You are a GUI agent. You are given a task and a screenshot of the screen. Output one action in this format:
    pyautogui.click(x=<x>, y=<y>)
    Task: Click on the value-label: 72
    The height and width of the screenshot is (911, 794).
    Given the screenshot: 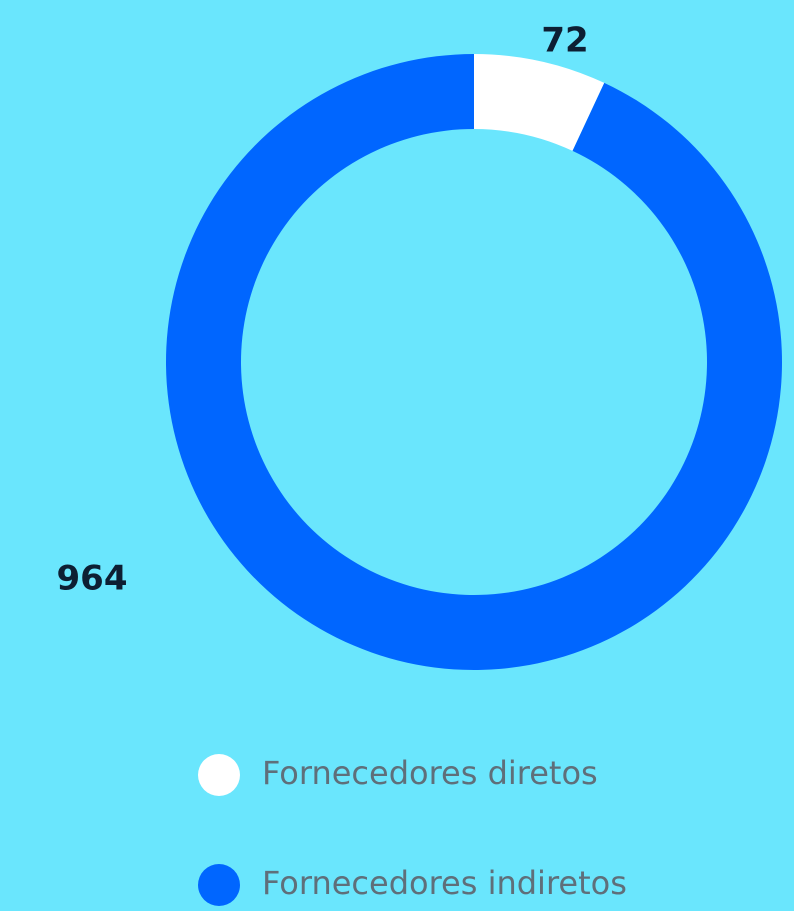 What is the action you would take?
    pyautogui.click(x=564, y=41)
    